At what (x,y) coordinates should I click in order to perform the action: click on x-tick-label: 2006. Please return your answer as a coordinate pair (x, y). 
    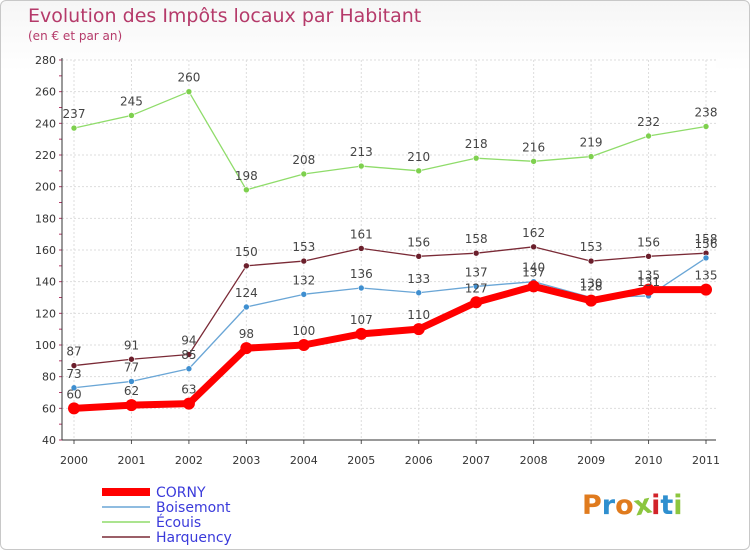
    Looking at the image, I should click on (419, 460).